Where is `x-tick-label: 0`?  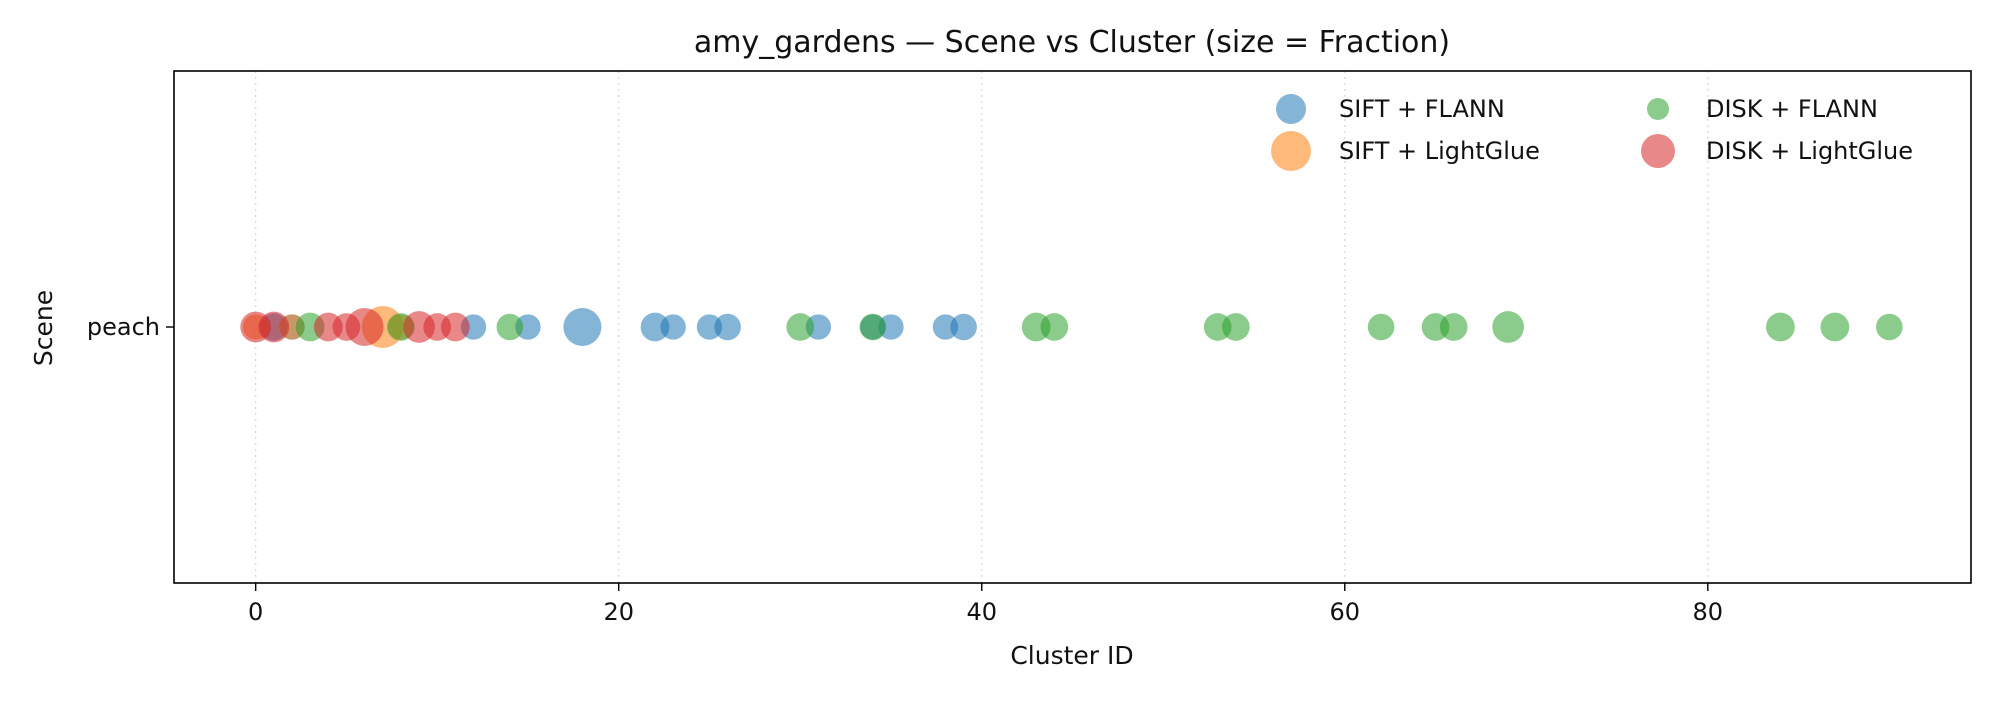
x-tick-label: 0 is located at coordinates (255, 612).